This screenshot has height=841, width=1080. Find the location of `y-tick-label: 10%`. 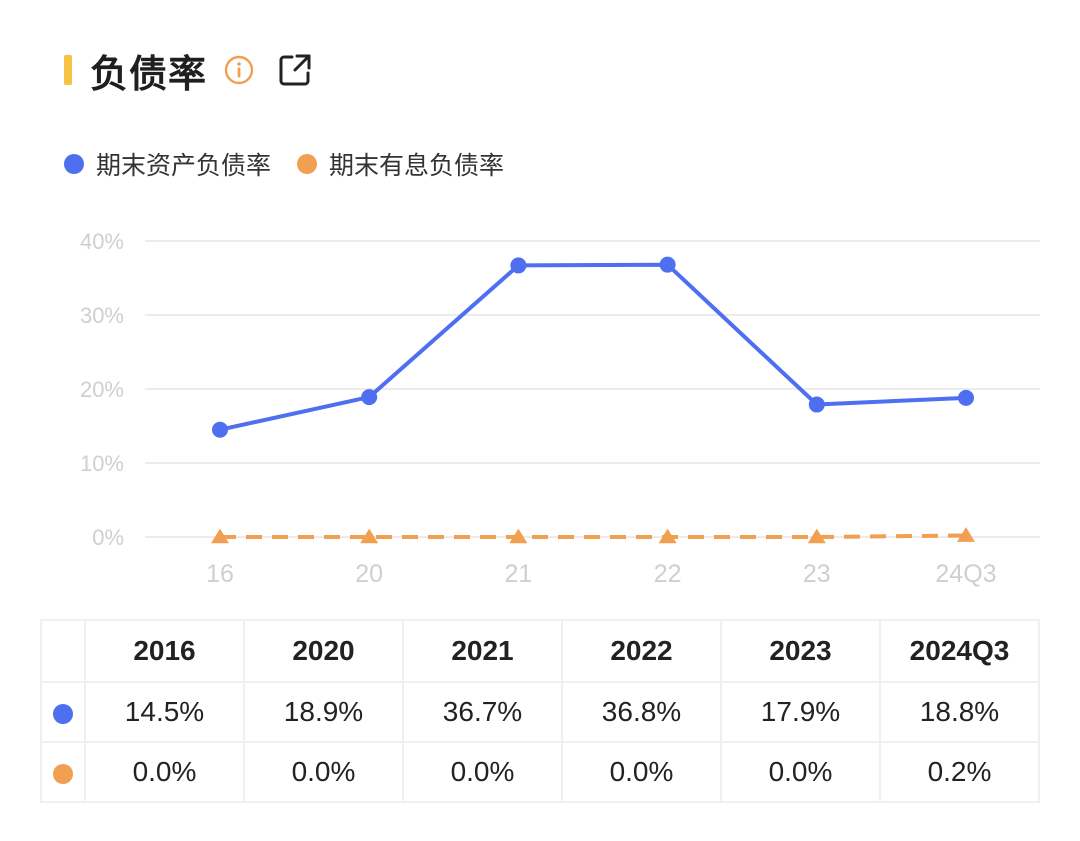

y-tick-label: 10% is located at coordinates (102, 463).